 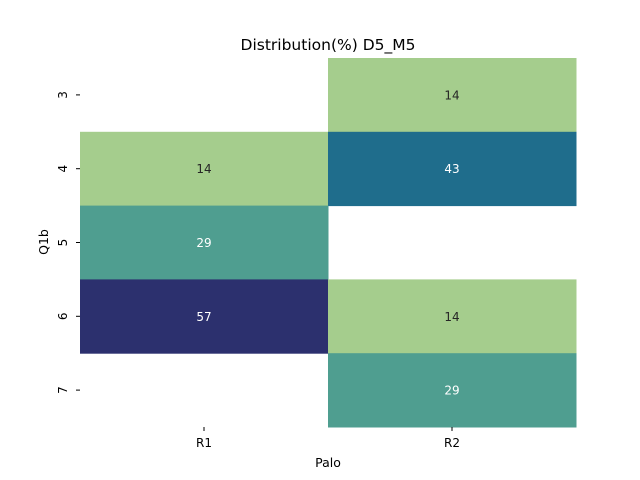 What do you see at coordinates (328, 438) in the screenshot?
I see `x-axis-ticks: R1 R2` at bounding box center [328, 438].